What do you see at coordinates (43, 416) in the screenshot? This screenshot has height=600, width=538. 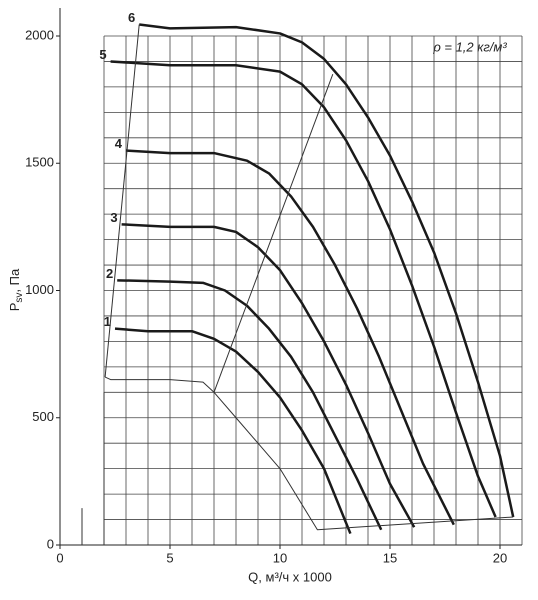 I see `y-tick-label: 500` at bounding box center [43, 416].